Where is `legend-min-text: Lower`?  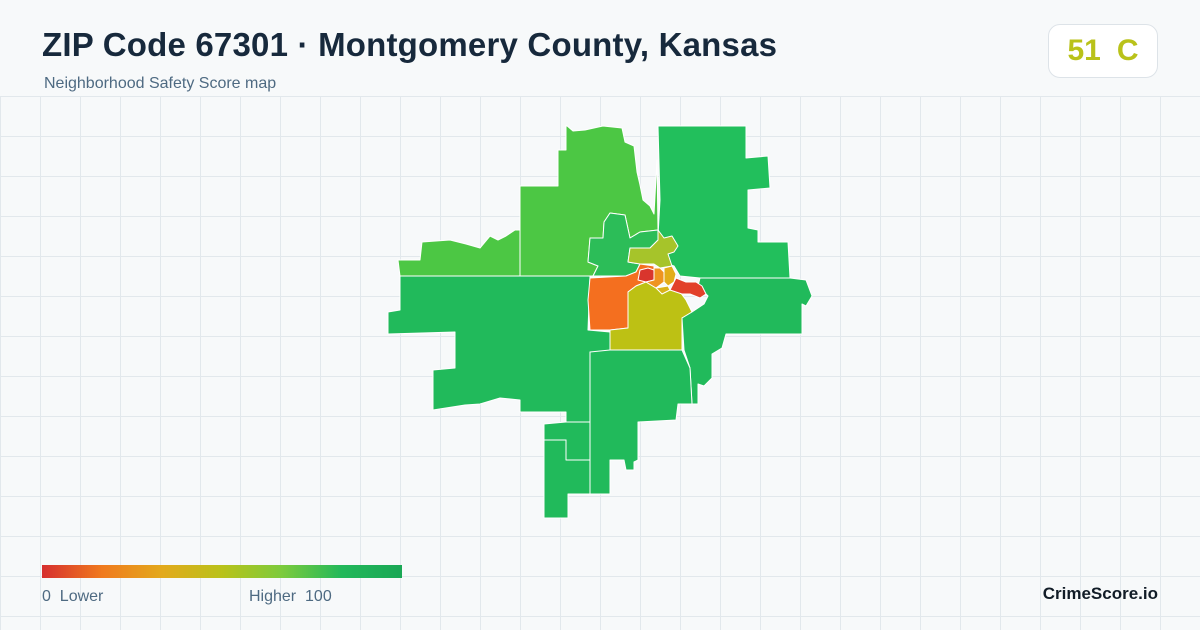
legend-min-text: Lower is located at coordinates (81, 596).